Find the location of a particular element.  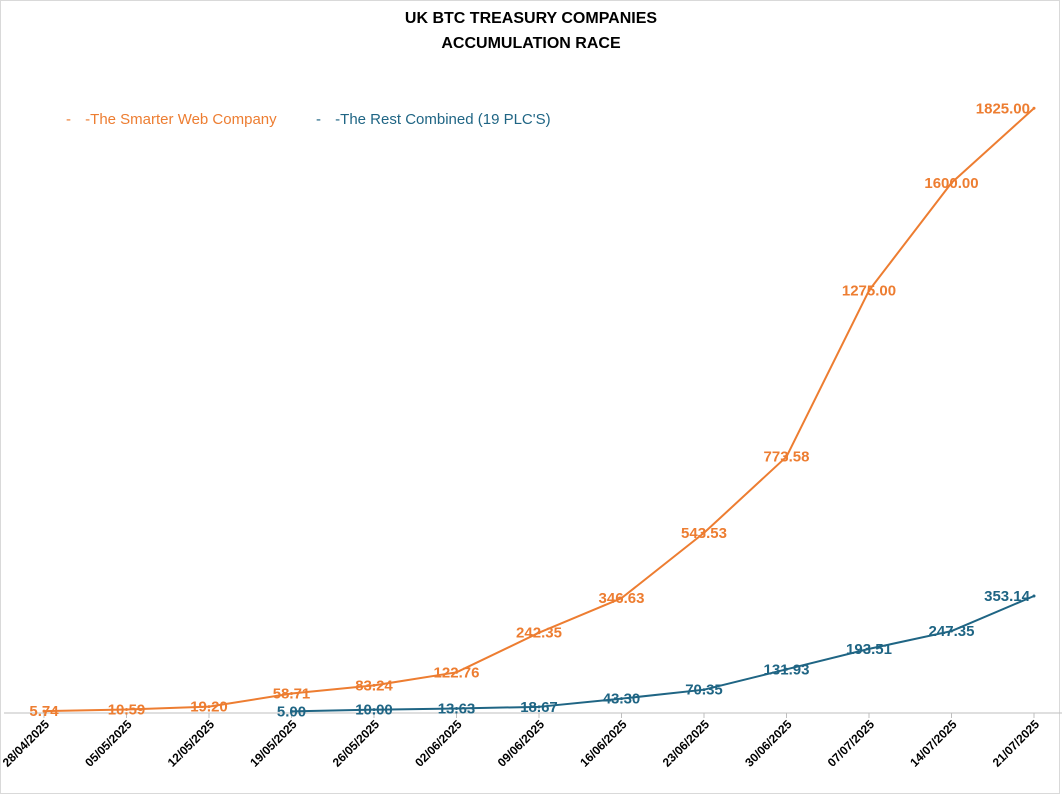

x-tick-label: 30/06/2025 is located at coordinates (768, 743).